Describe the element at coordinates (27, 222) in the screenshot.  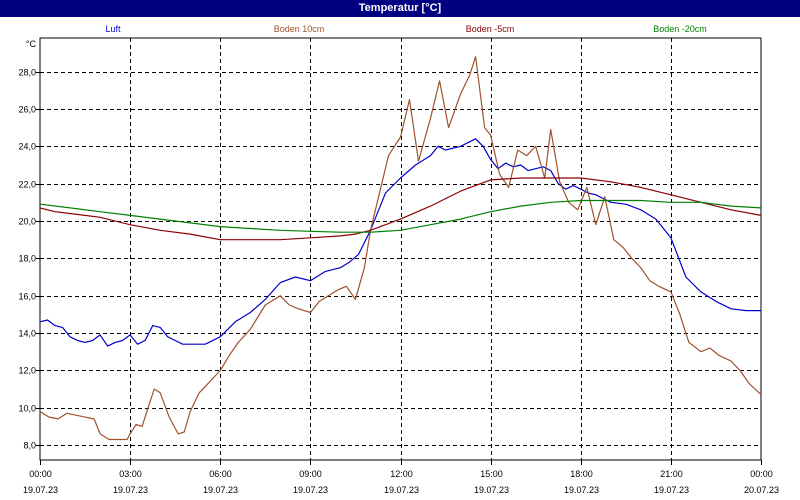
I see `y-tick-label: 20,0` at that location.